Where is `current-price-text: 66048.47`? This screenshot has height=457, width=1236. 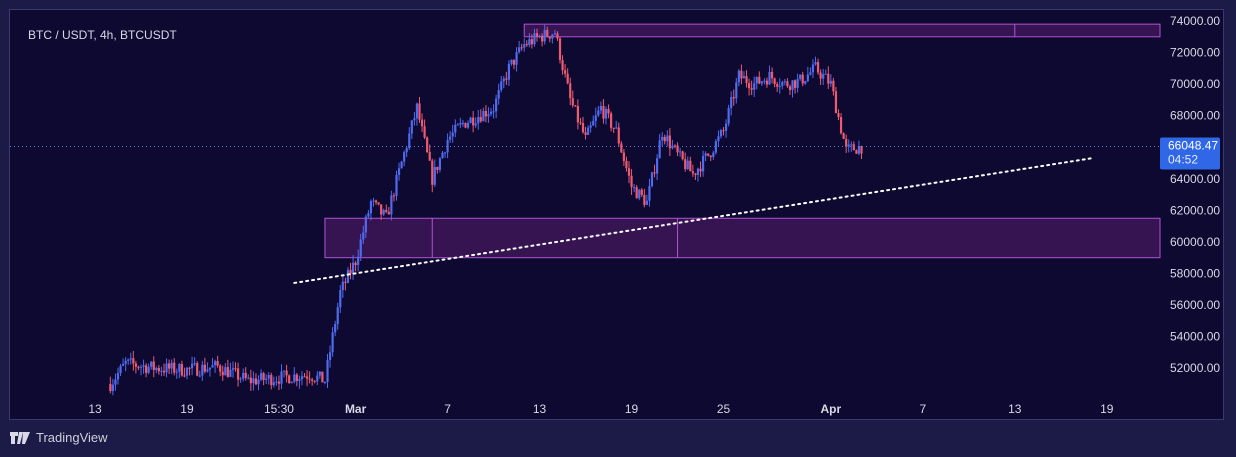
current-price-text: 66048.47 is located at coordinates (1193, 145).